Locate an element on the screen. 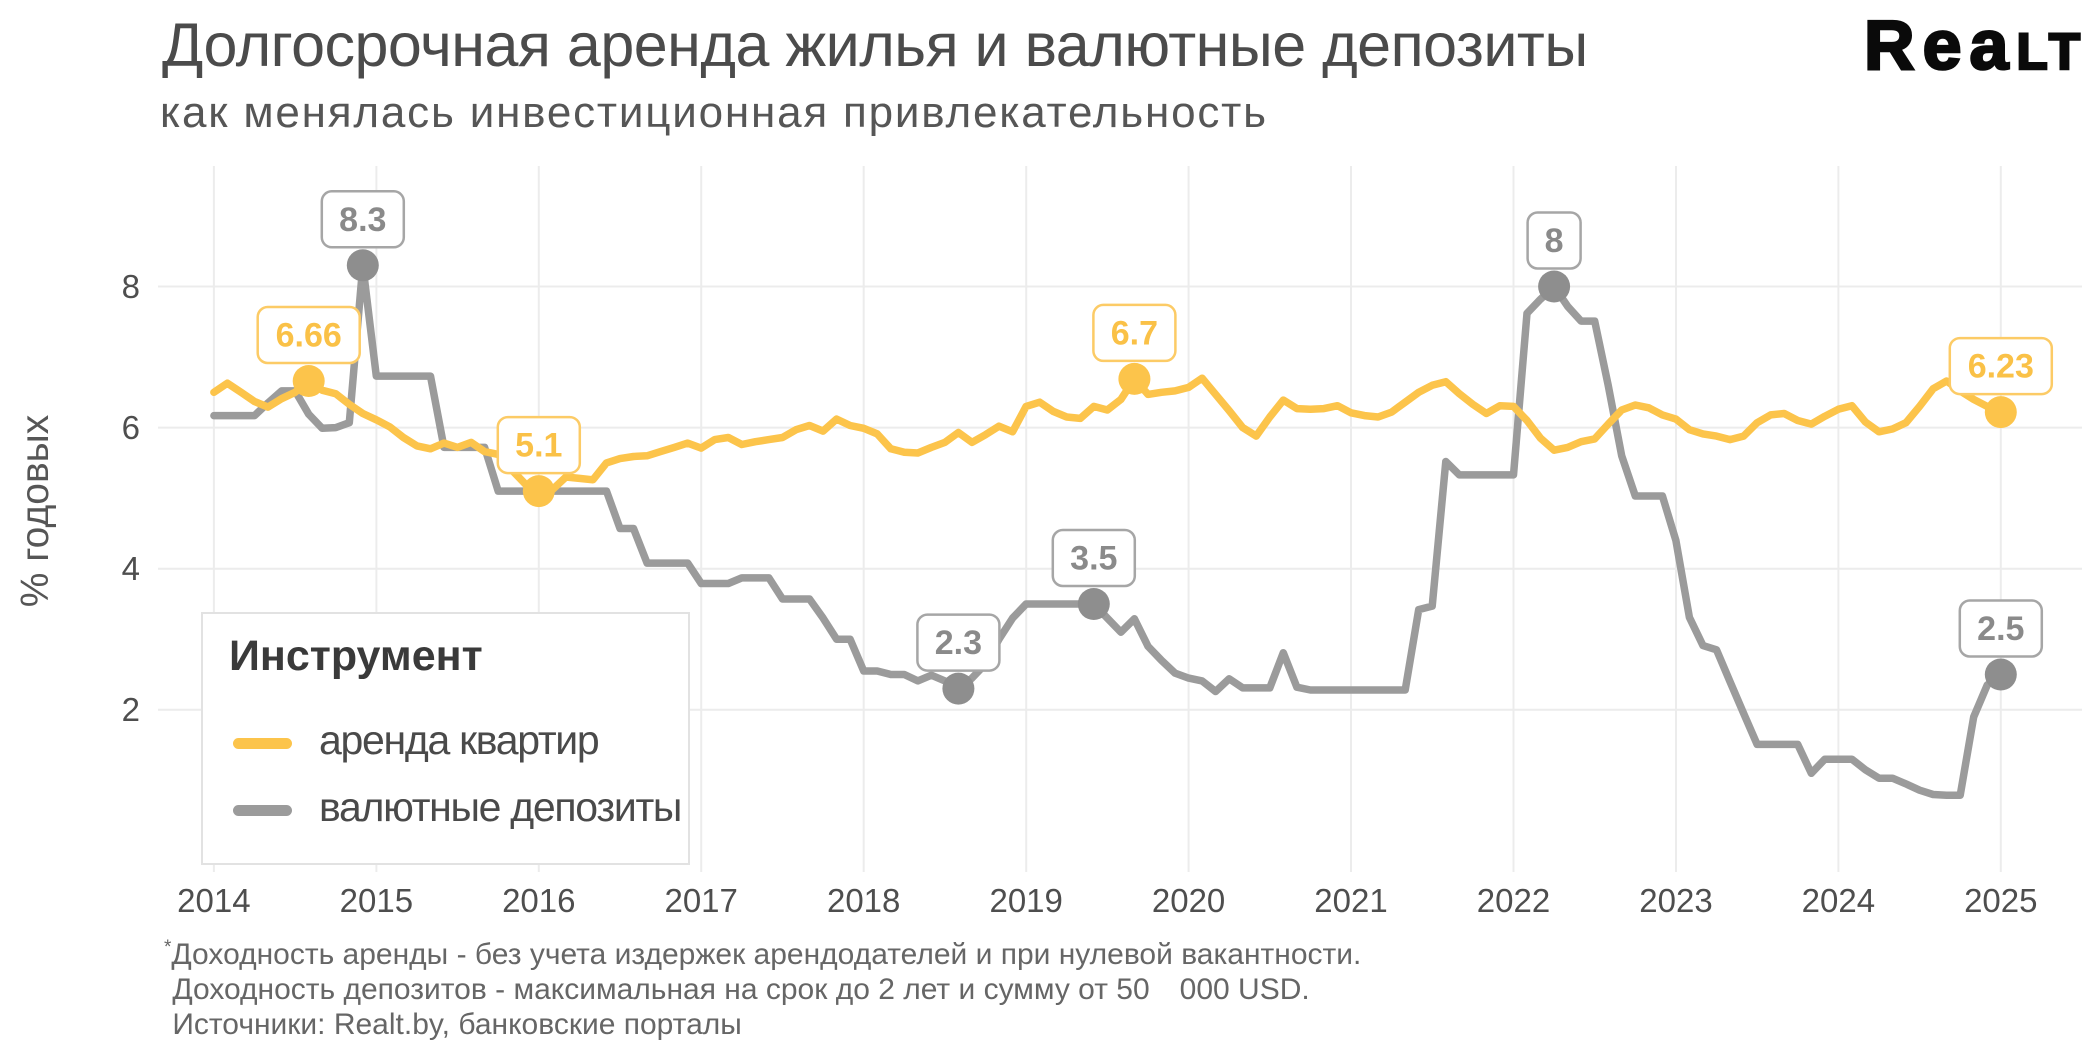 The height and width of the screenshot is (1050, 2100). svg-text: 8 is located at coordinates (1554, 241).